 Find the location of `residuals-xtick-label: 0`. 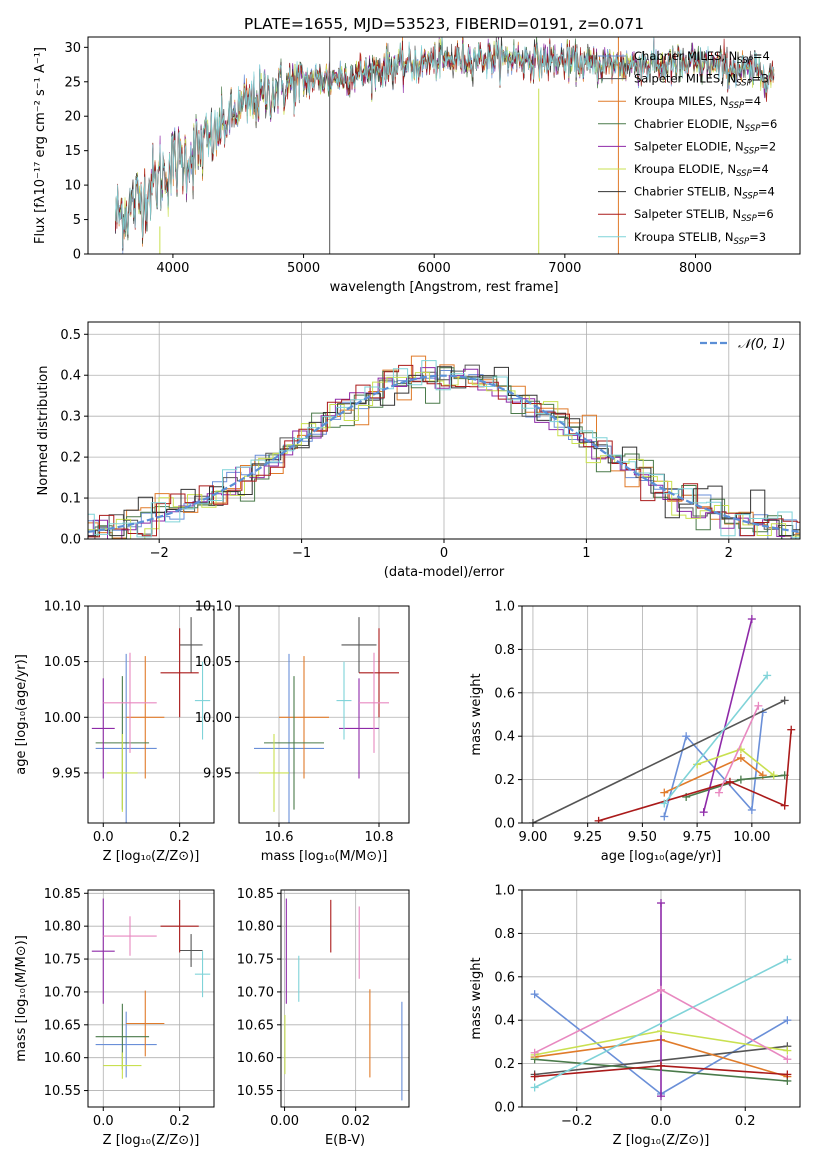

residuals-xtick-label: 0 is located at coordinates (444, 553).